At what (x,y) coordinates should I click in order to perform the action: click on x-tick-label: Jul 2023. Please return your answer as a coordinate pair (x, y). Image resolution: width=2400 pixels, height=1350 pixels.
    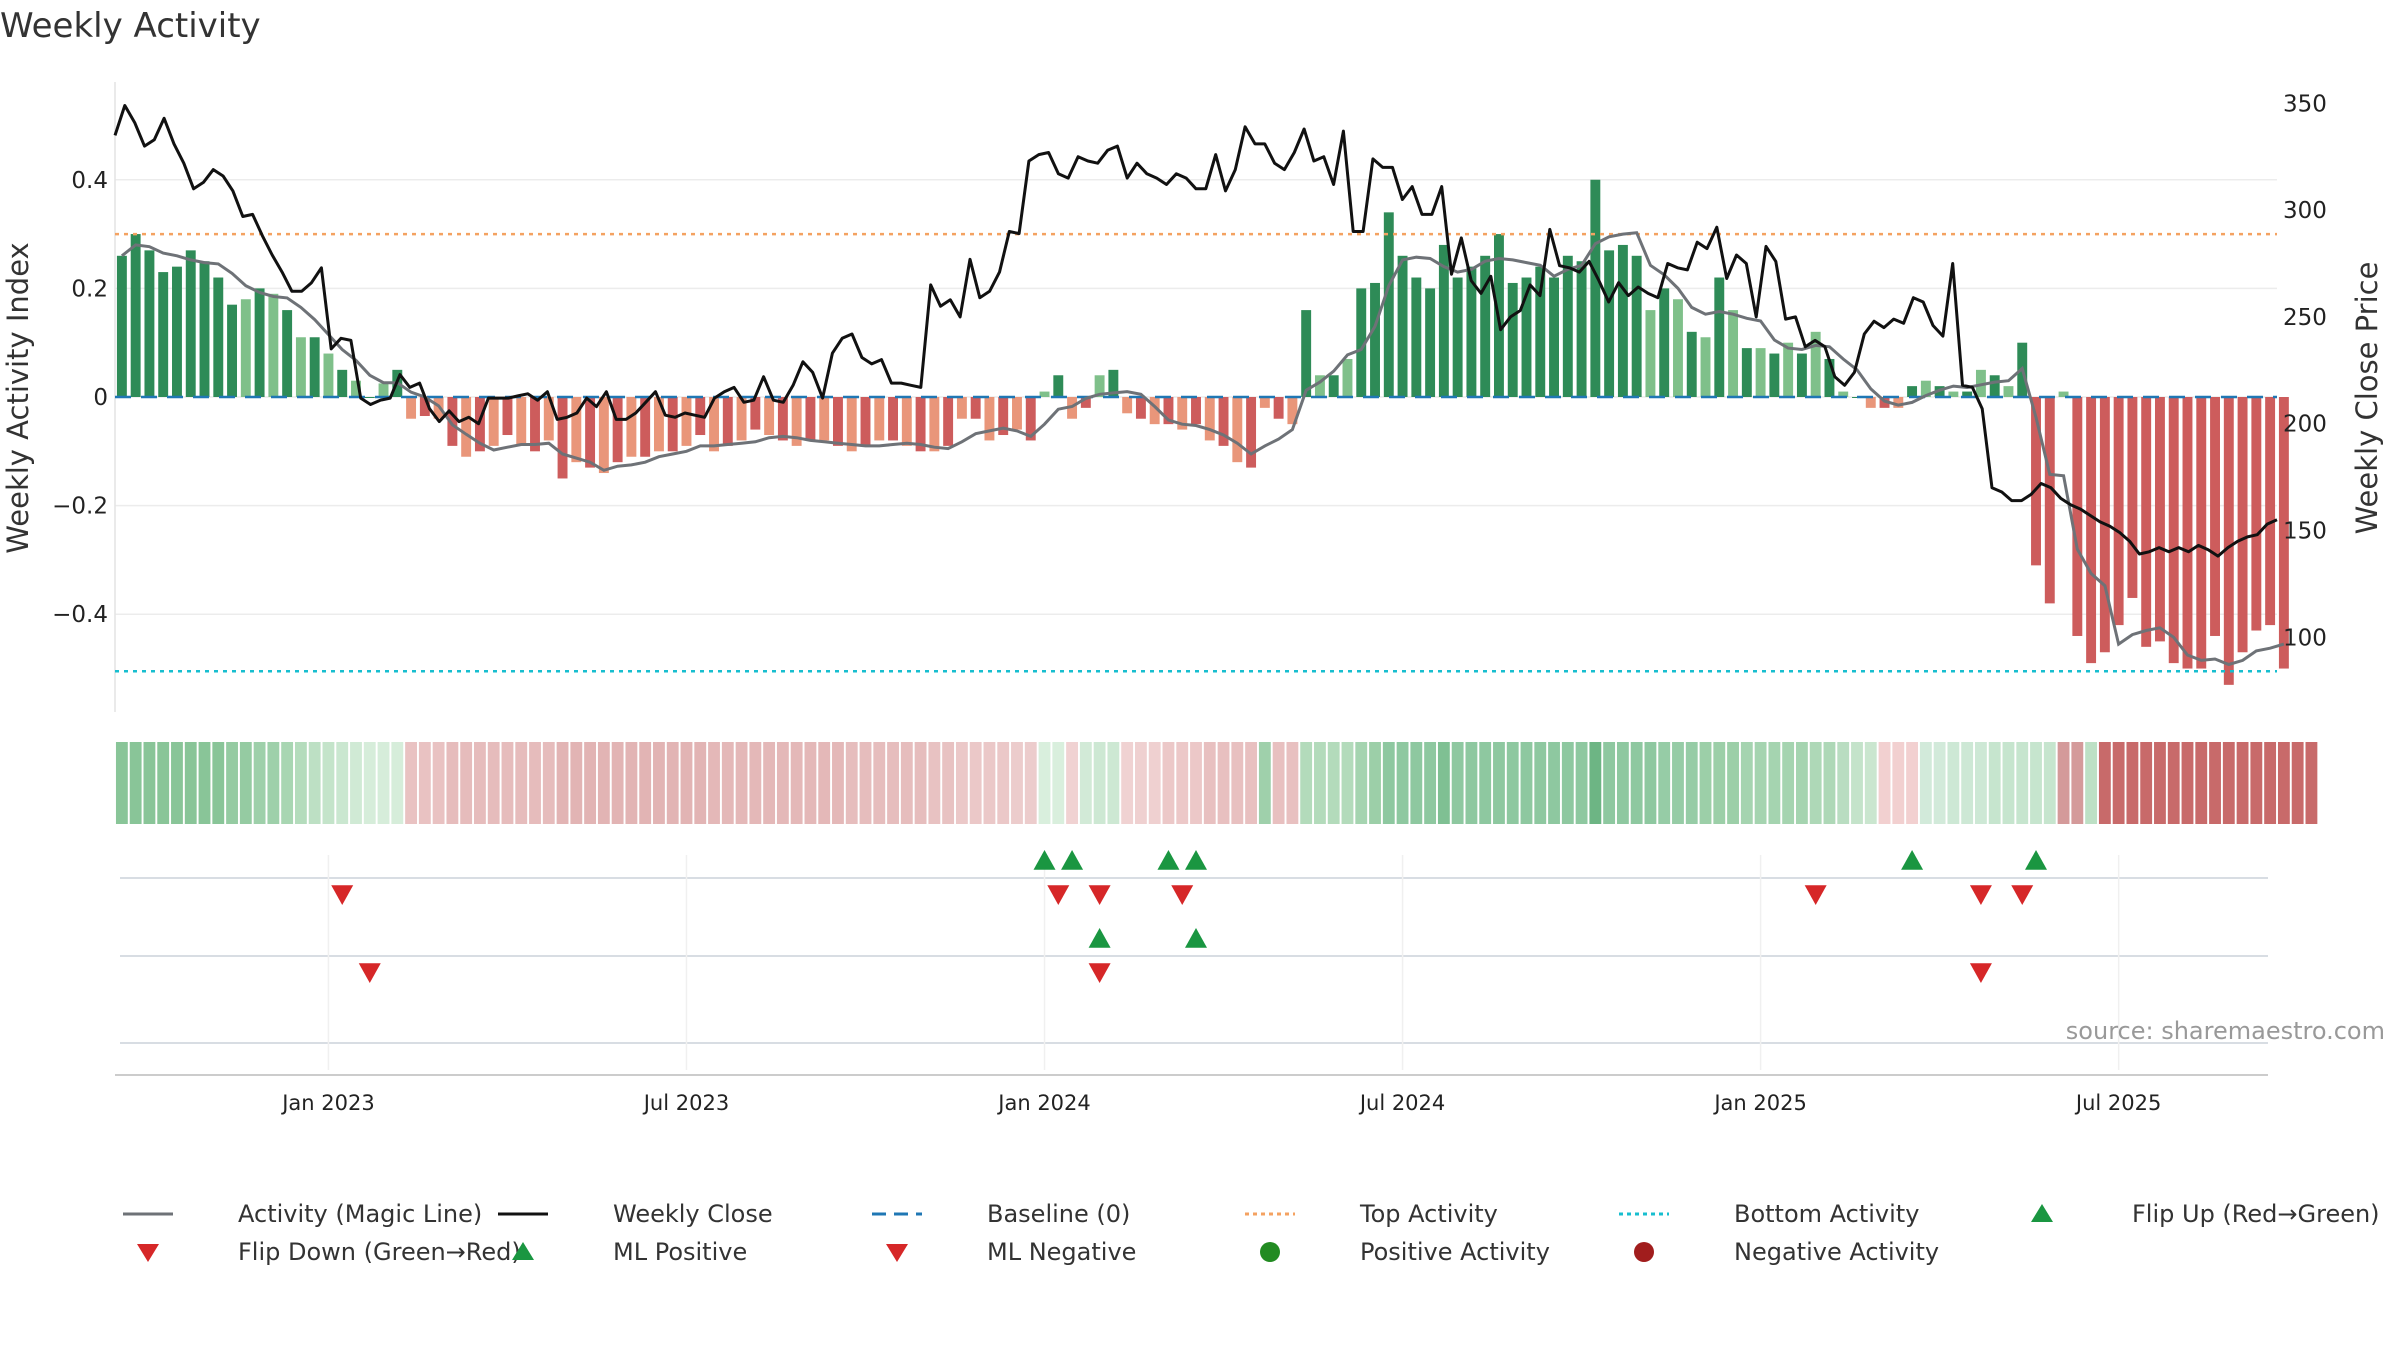
    Looking at the image, I should click on (685, 1103).